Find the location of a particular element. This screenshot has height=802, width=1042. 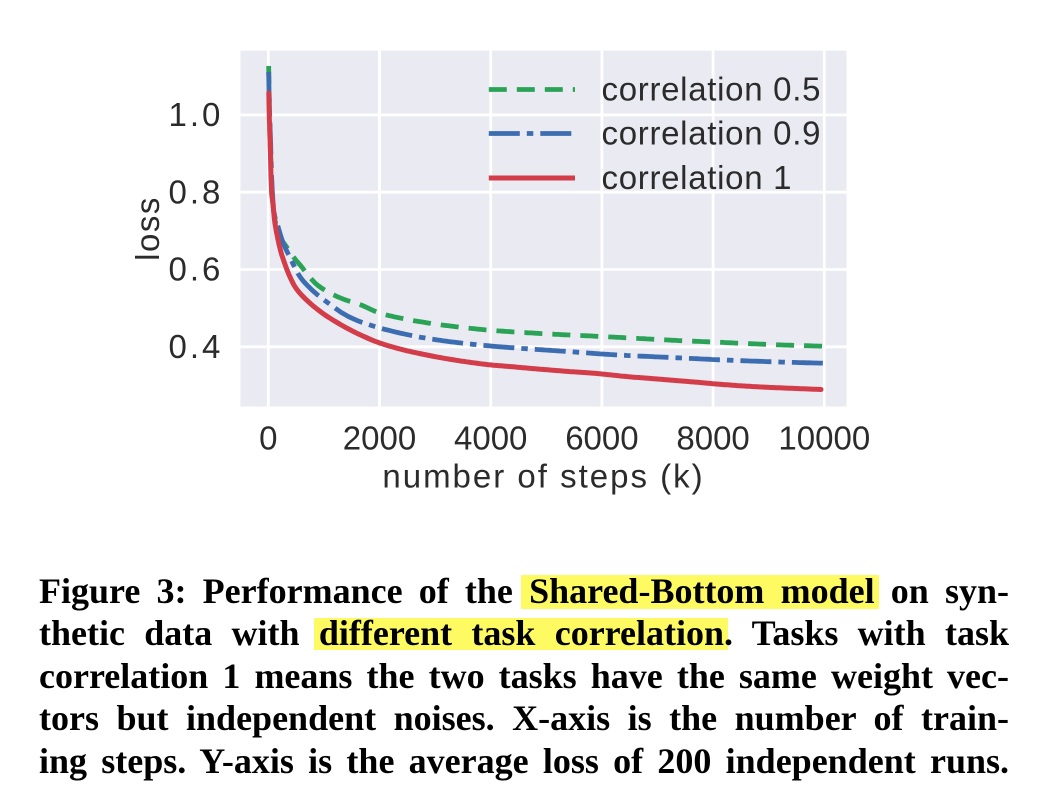

svg-text: 0.8 is located at coordinates (196, 191).